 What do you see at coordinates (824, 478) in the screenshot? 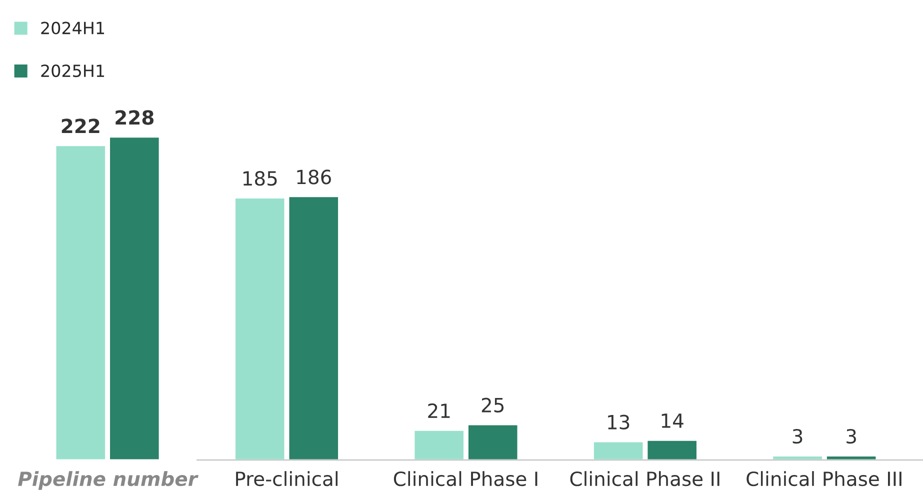
I see `x-tick-label: Clinical Phase III` at bounding box center [824, 478].